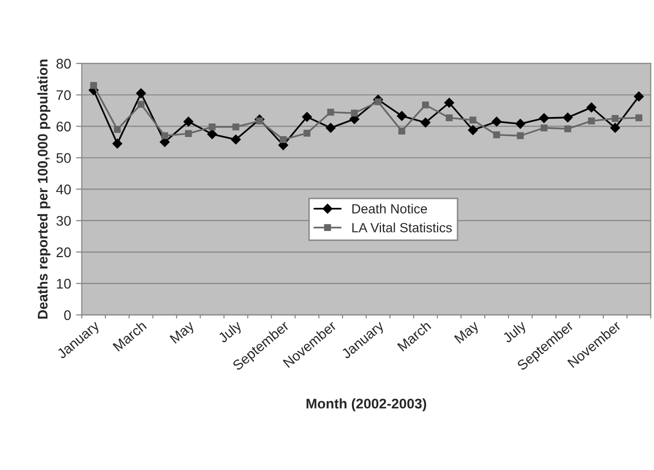 This screenshot has width=654, height=470. What do you see at coordinates (63, 283) in the screenshot?
I see `y-tick-label: 10` at bounding box center [63, 283].